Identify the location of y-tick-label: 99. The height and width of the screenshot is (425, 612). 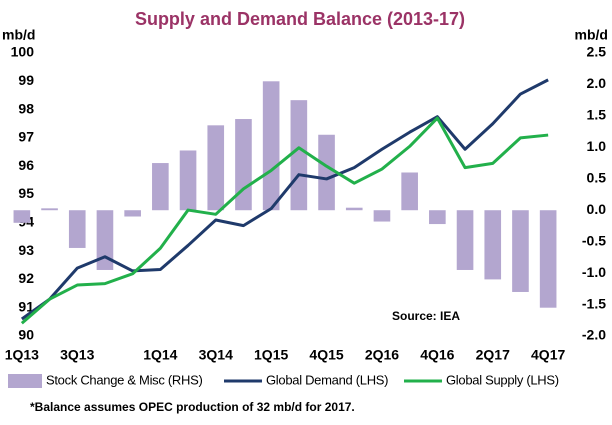
(26, 80).